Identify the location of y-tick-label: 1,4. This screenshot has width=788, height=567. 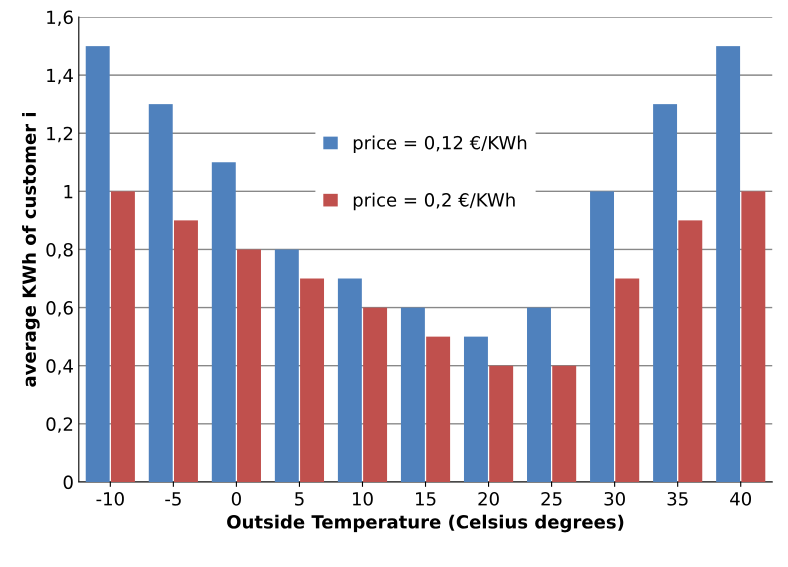
(60, 76).